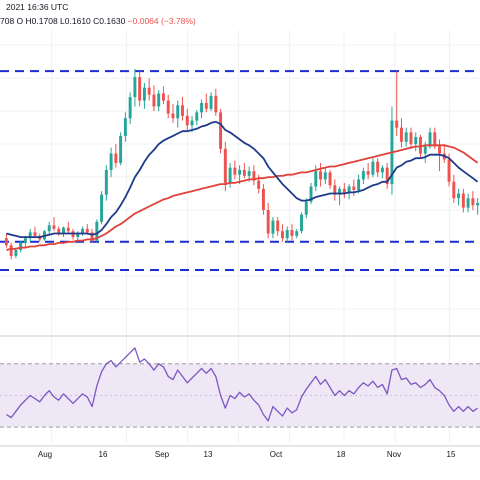 The width and height of the screenshot is (480, 480). Describe the element at coordinates (103, 454) in the screenshot. I see `x-tick-label: 16` at that location.